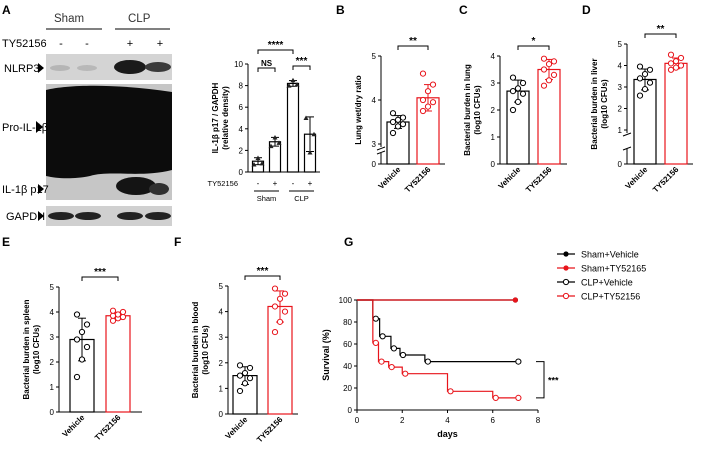 Image resolution: width=711 pixels, height=453 pixels. I want to click on blot-arrow-nlrp3, so click(41, 68).